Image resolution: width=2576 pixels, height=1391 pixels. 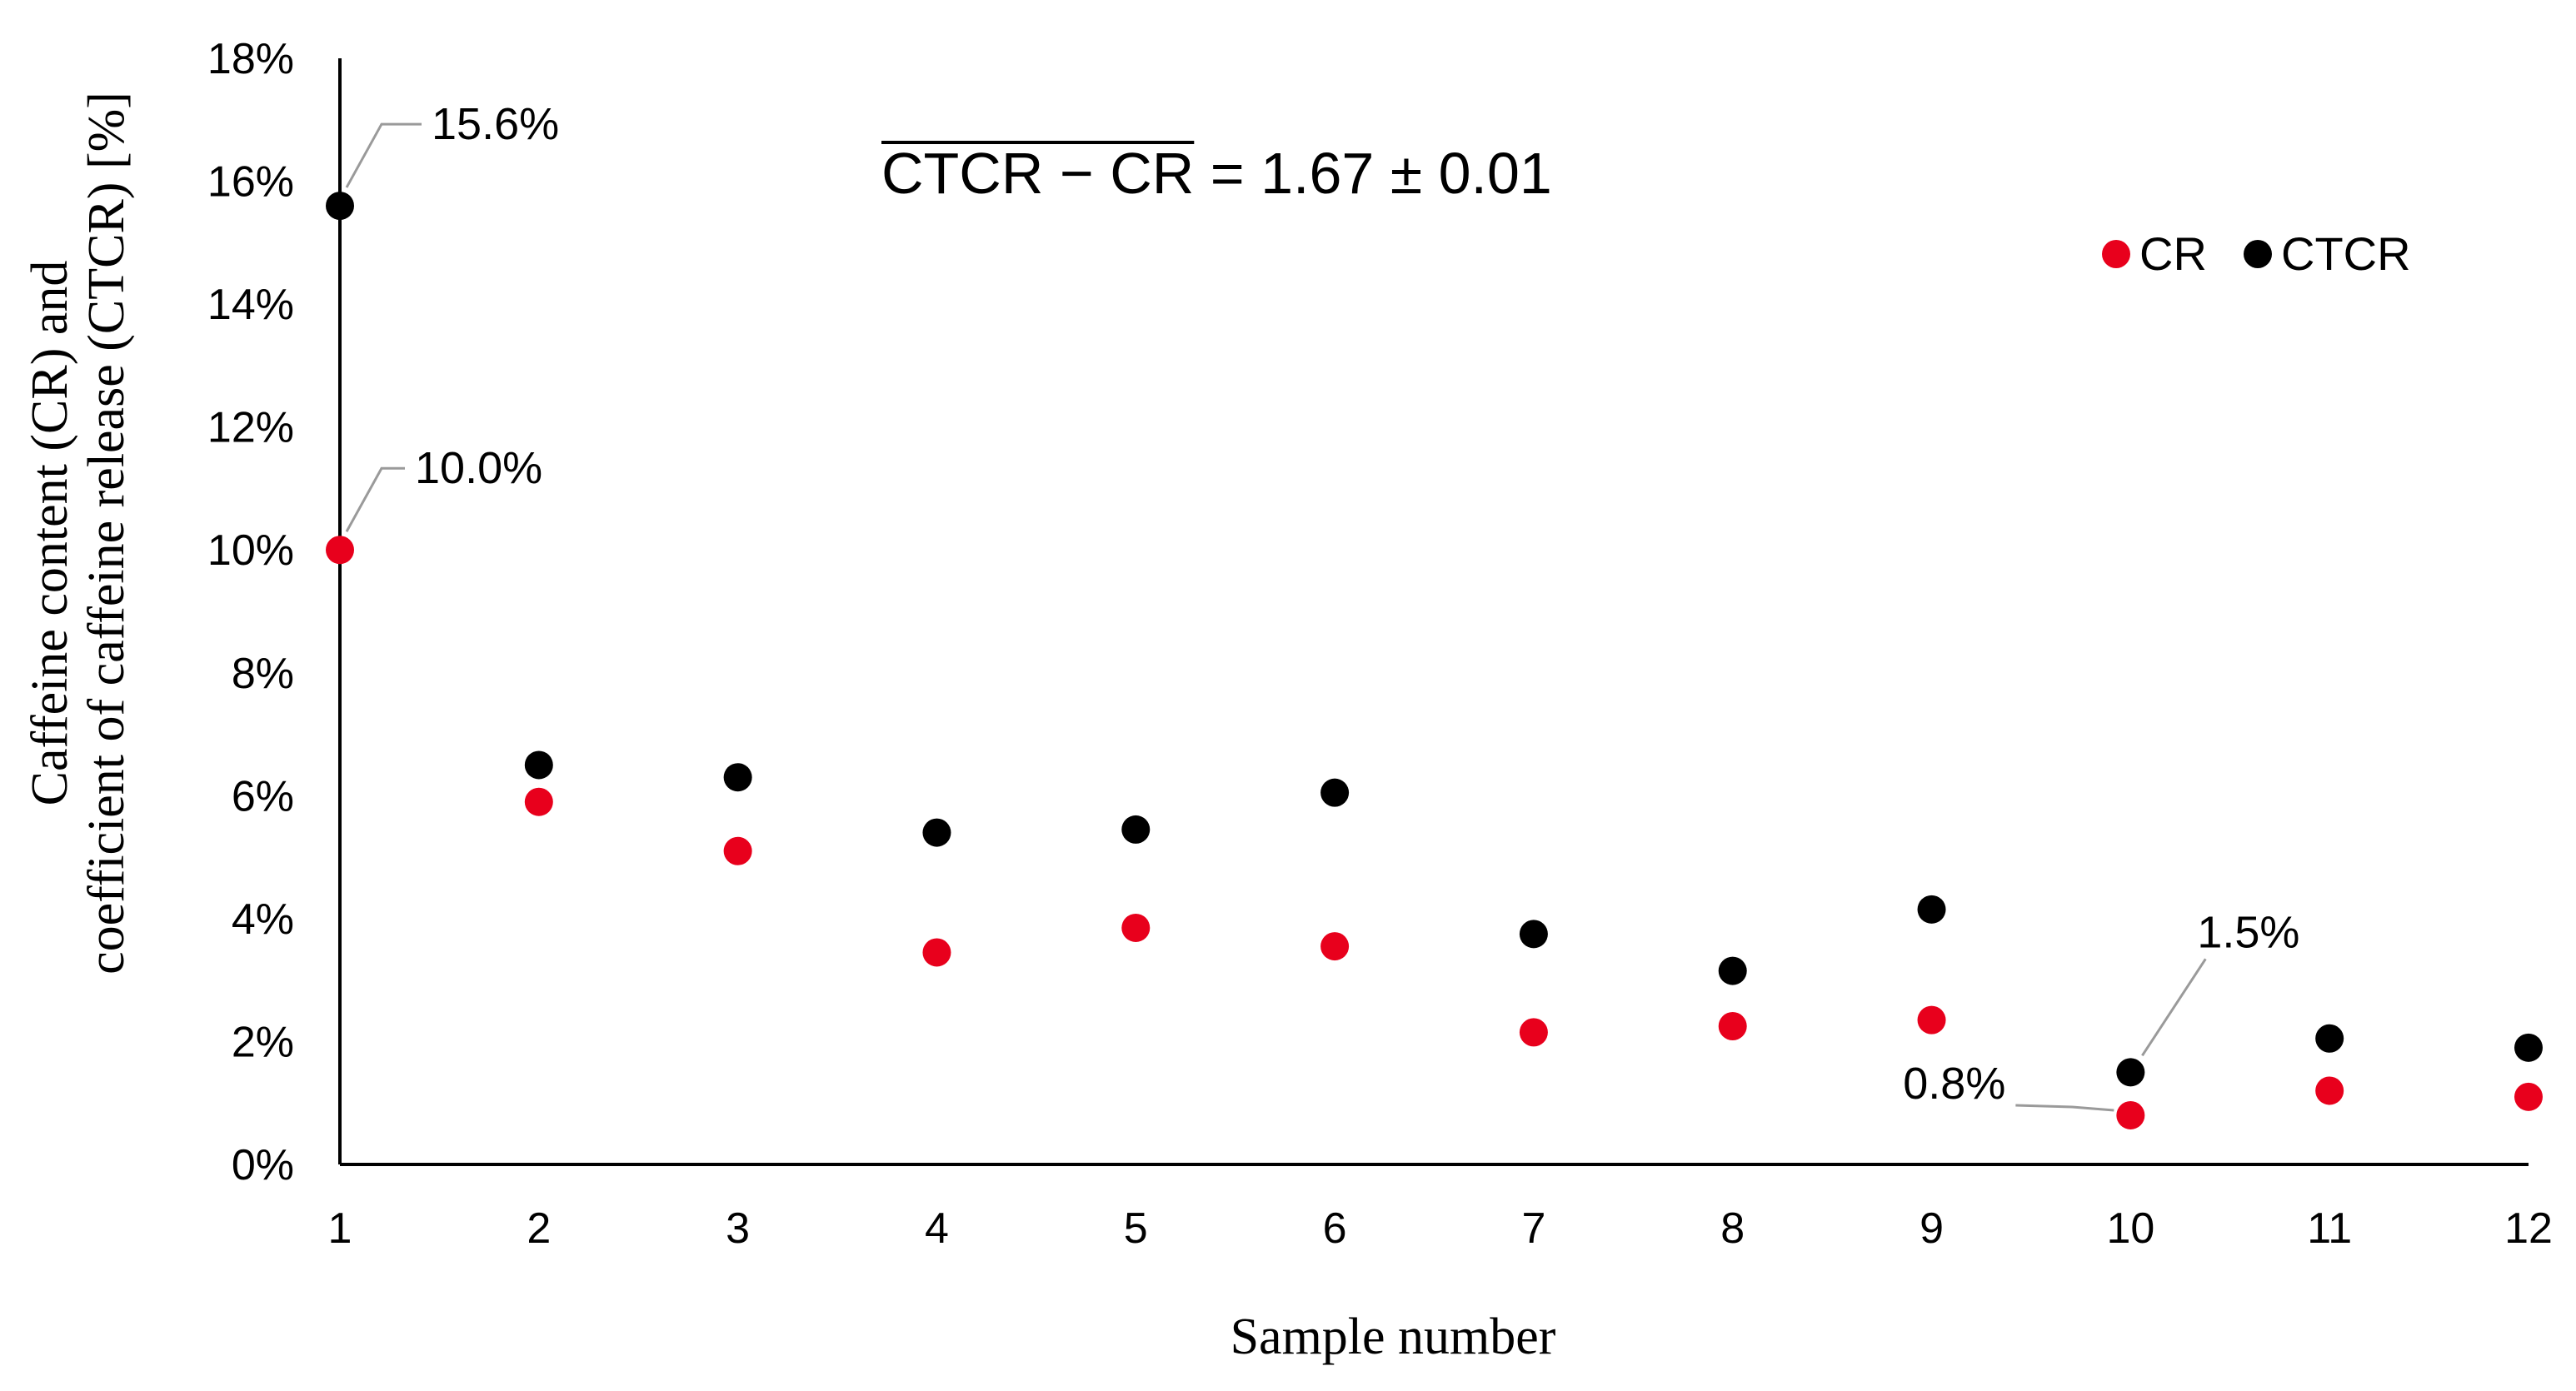 What do you see at coordinates (1335, 1228) in the screenshot?
I see `x-tick-label: 6` at bounding box center [1335, 1228].